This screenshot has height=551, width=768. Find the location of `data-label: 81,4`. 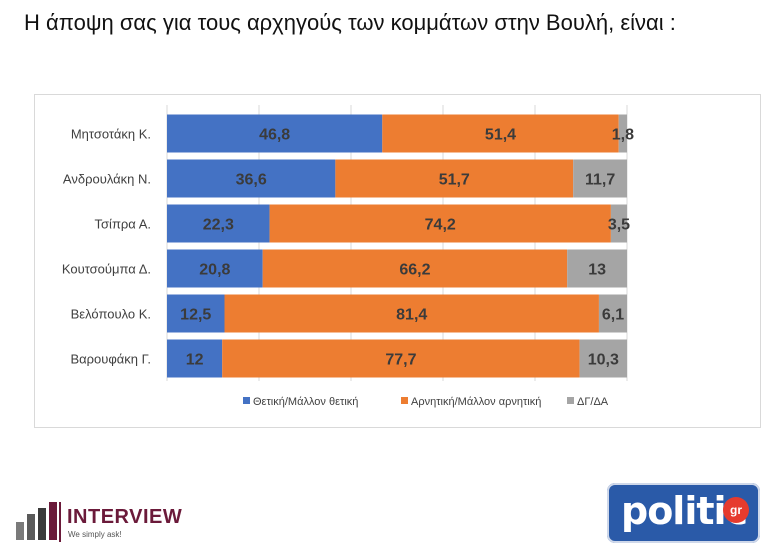

data-label: 81,4 is located at coordinates (411, 315).